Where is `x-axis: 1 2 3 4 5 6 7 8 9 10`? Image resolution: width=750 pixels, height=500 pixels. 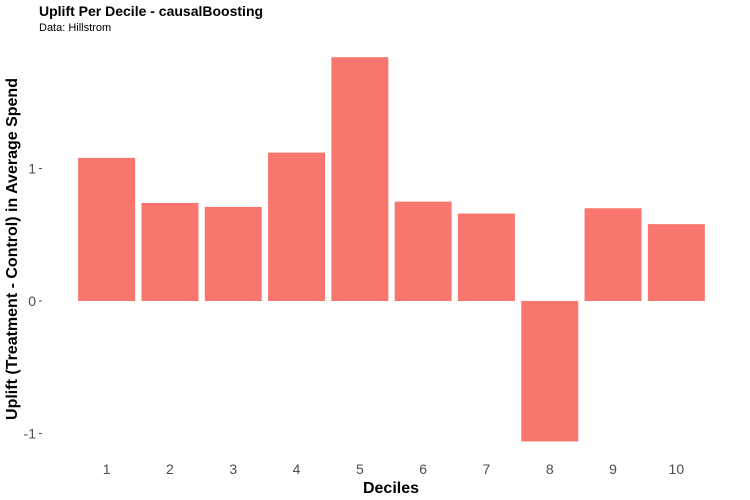
x-axis: 1 2 3 4 5 6 7 8 9 10 is located at coordinates (394, 469).